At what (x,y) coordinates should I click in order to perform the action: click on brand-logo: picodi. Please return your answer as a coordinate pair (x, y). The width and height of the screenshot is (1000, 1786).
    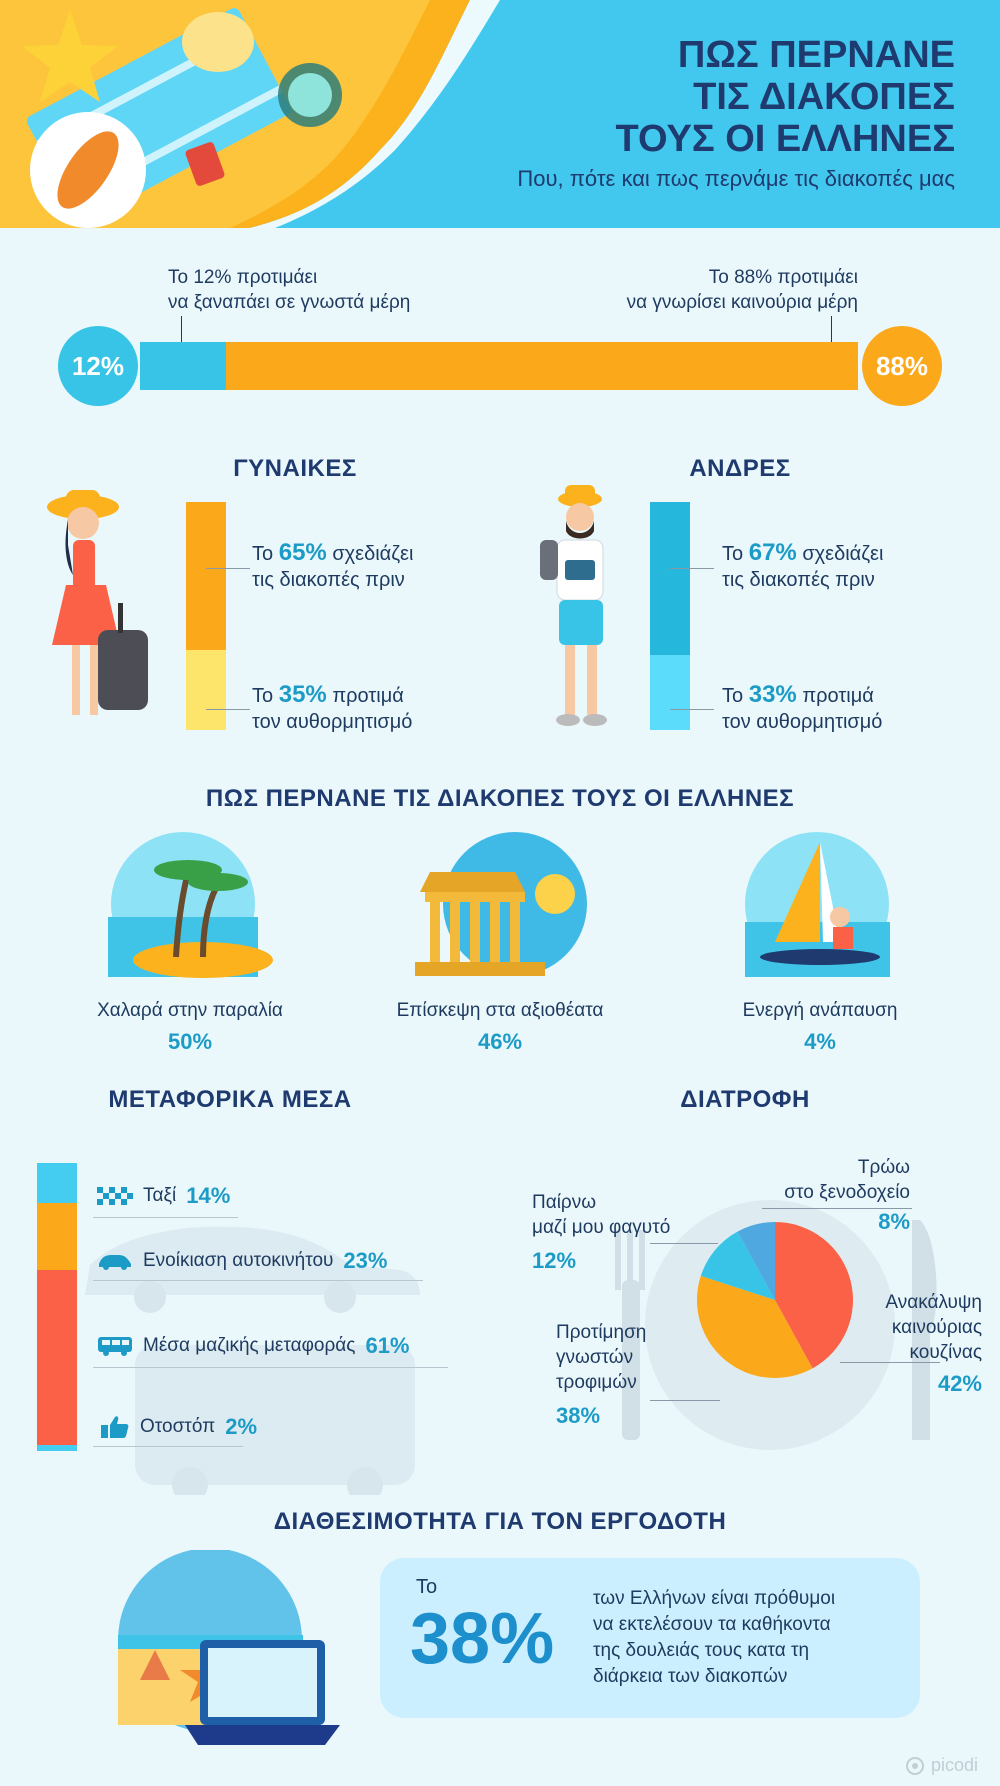
    Looking at the image, I should click on (941, 1765).